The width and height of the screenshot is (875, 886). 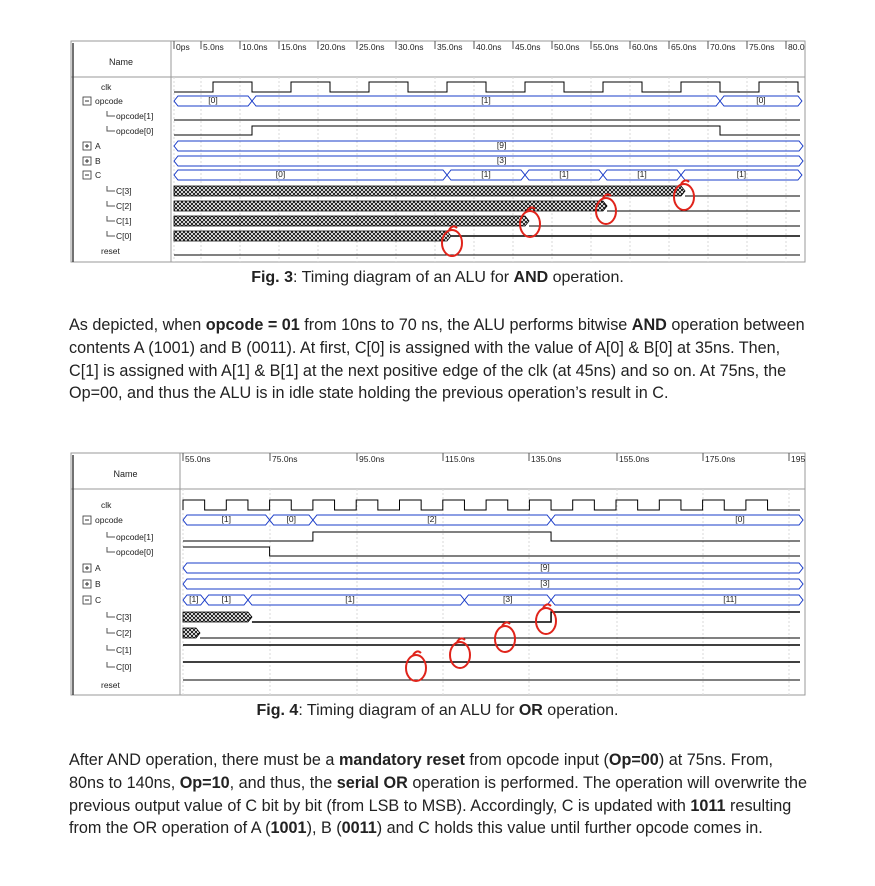 What do you see at coordinates (633, 760) in the screenshot?
I see `para2-run: Op=00` at bounding box center [633, 760].